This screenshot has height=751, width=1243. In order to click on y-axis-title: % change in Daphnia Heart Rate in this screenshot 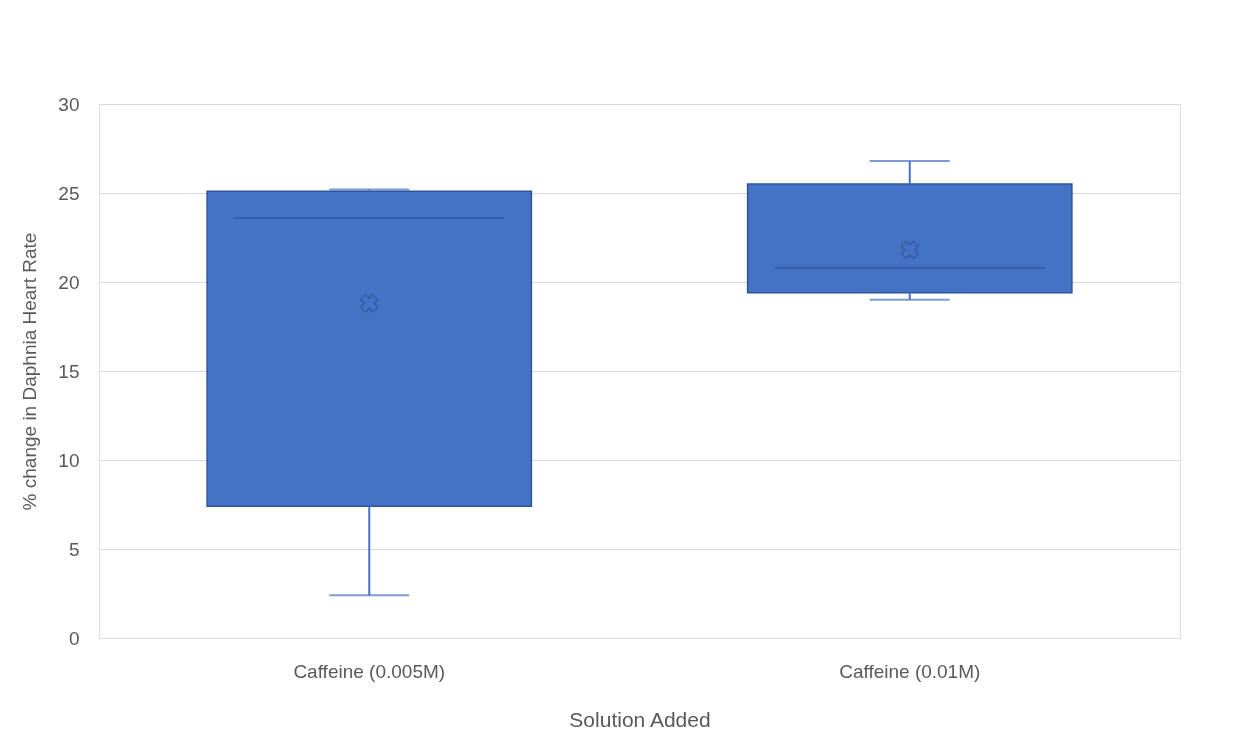, I will do `click(30, 371)`.